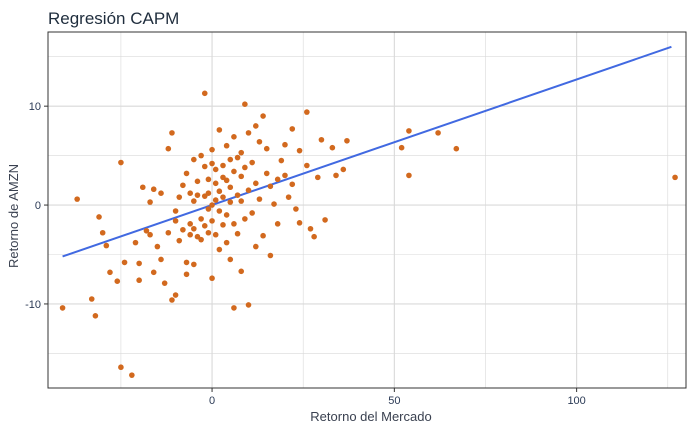  What do you see at coordinates (35, 107) in the screenshot?
I see `y-tick-label: 10` at bounding box center [35, 107].